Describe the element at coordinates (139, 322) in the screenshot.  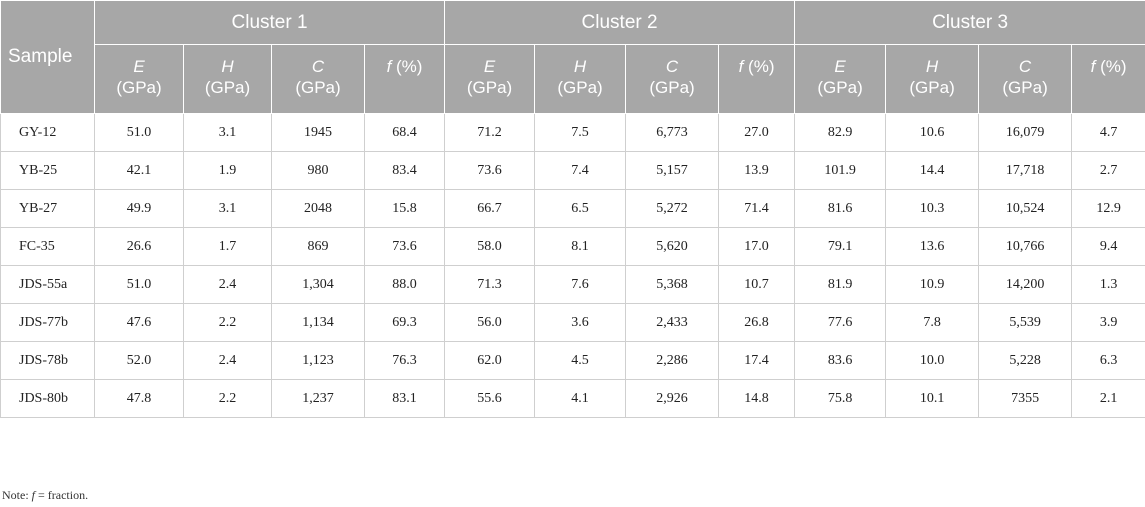
I see `table-cell: 47.6` at that location.